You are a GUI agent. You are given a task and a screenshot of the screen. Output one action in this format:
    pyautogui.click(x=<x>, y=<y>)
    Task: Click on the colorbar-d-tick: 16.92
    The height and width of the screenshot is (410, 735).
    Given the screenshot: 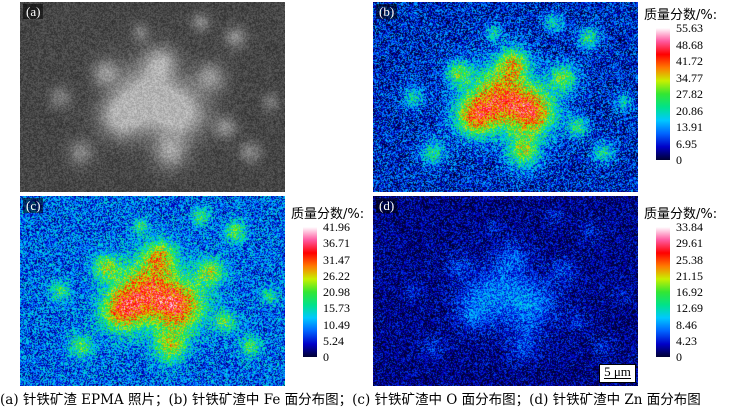 What is the action you would take?
    pyautogui.click(x=689, y=292)
    